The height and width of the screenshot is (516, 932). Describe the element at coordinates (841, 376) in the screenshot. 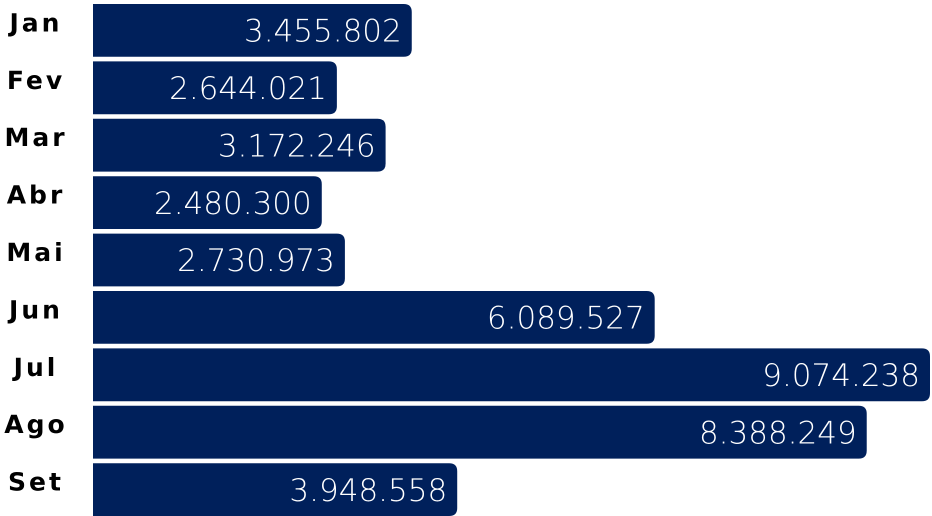

I see `data-label: 9.074.238` at that location.